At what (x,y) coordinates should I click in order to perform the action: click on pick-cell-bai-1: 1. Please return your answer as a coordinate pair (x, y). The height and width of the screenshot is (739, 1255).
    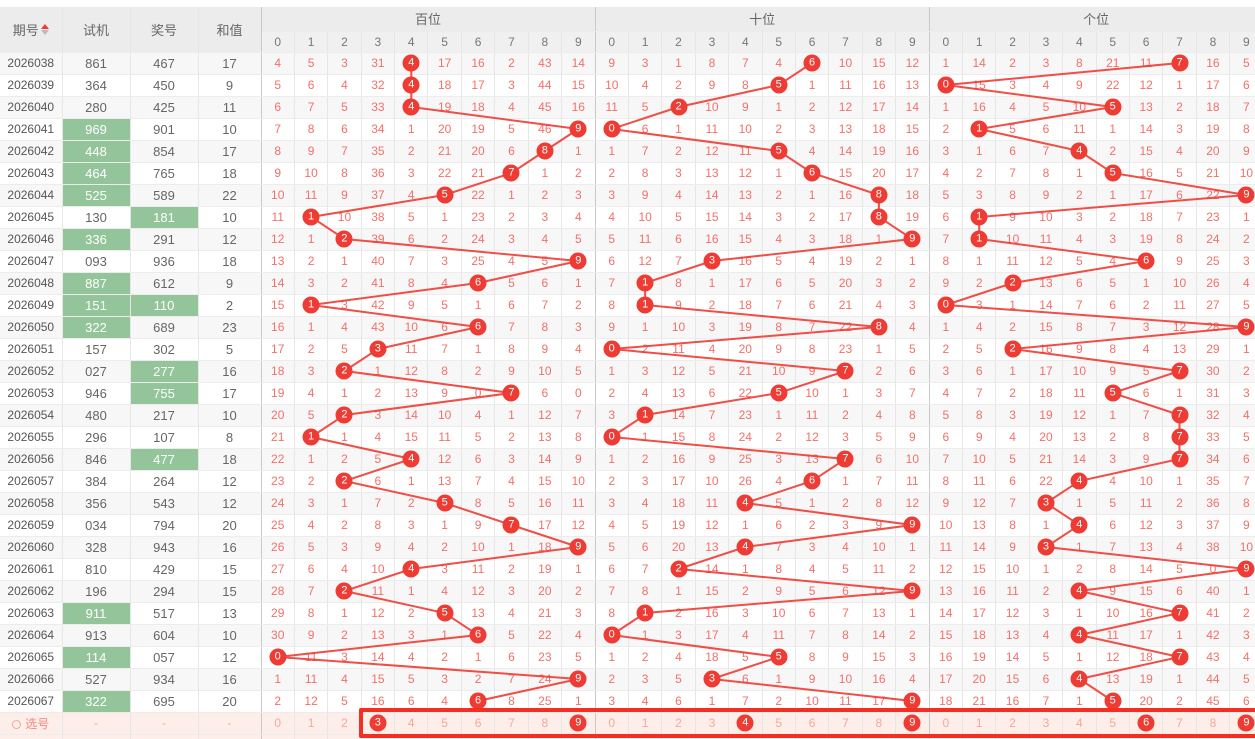
    Looking at the image, I should click on (311, 736).